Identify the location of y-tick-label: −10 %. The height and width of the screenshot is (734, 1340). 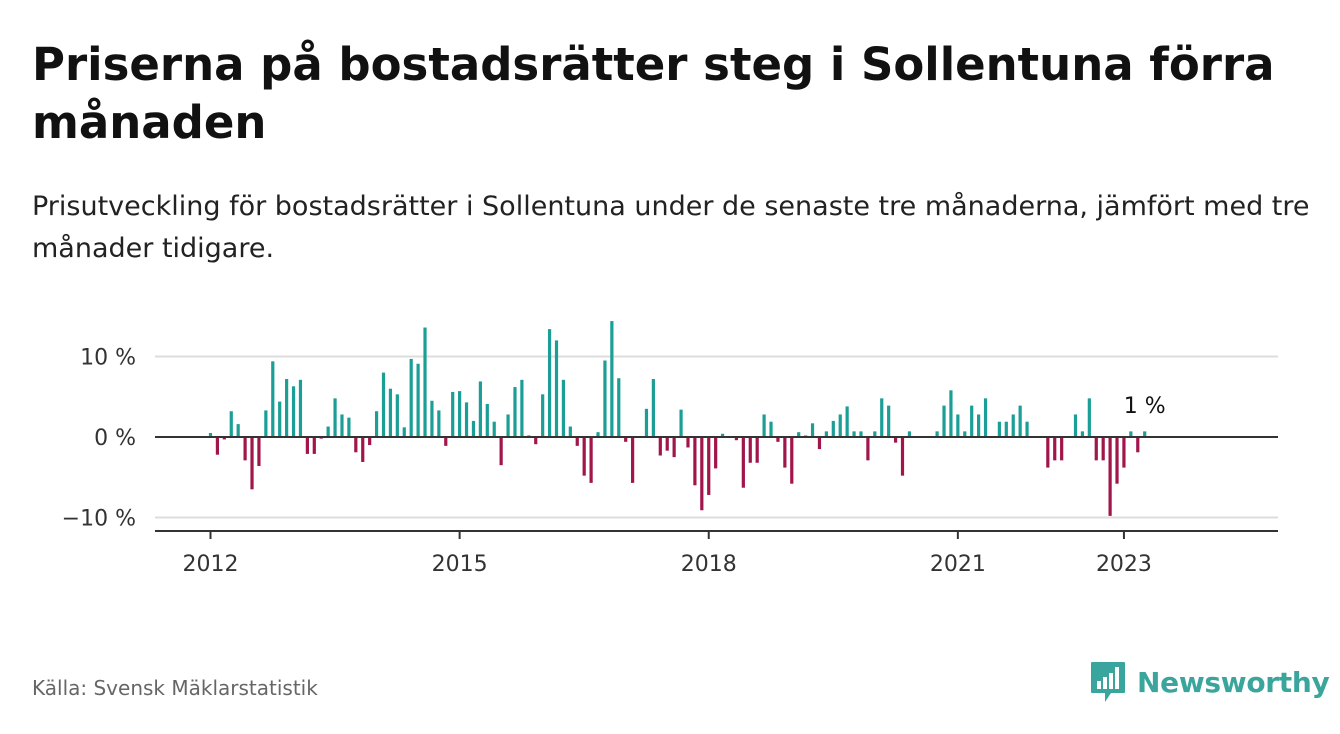
(99, 519).